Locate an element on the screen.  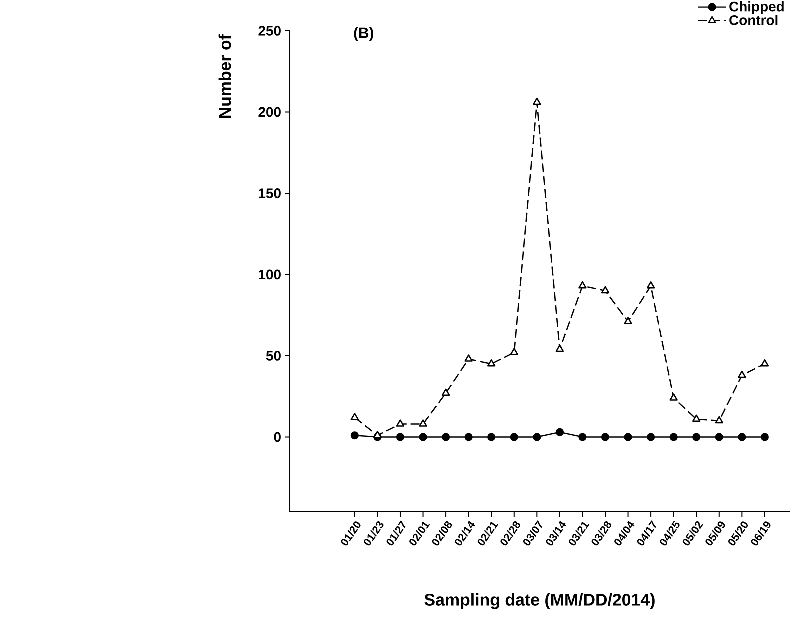
y-axis-title: Number of is located at coordinates (225, 76).